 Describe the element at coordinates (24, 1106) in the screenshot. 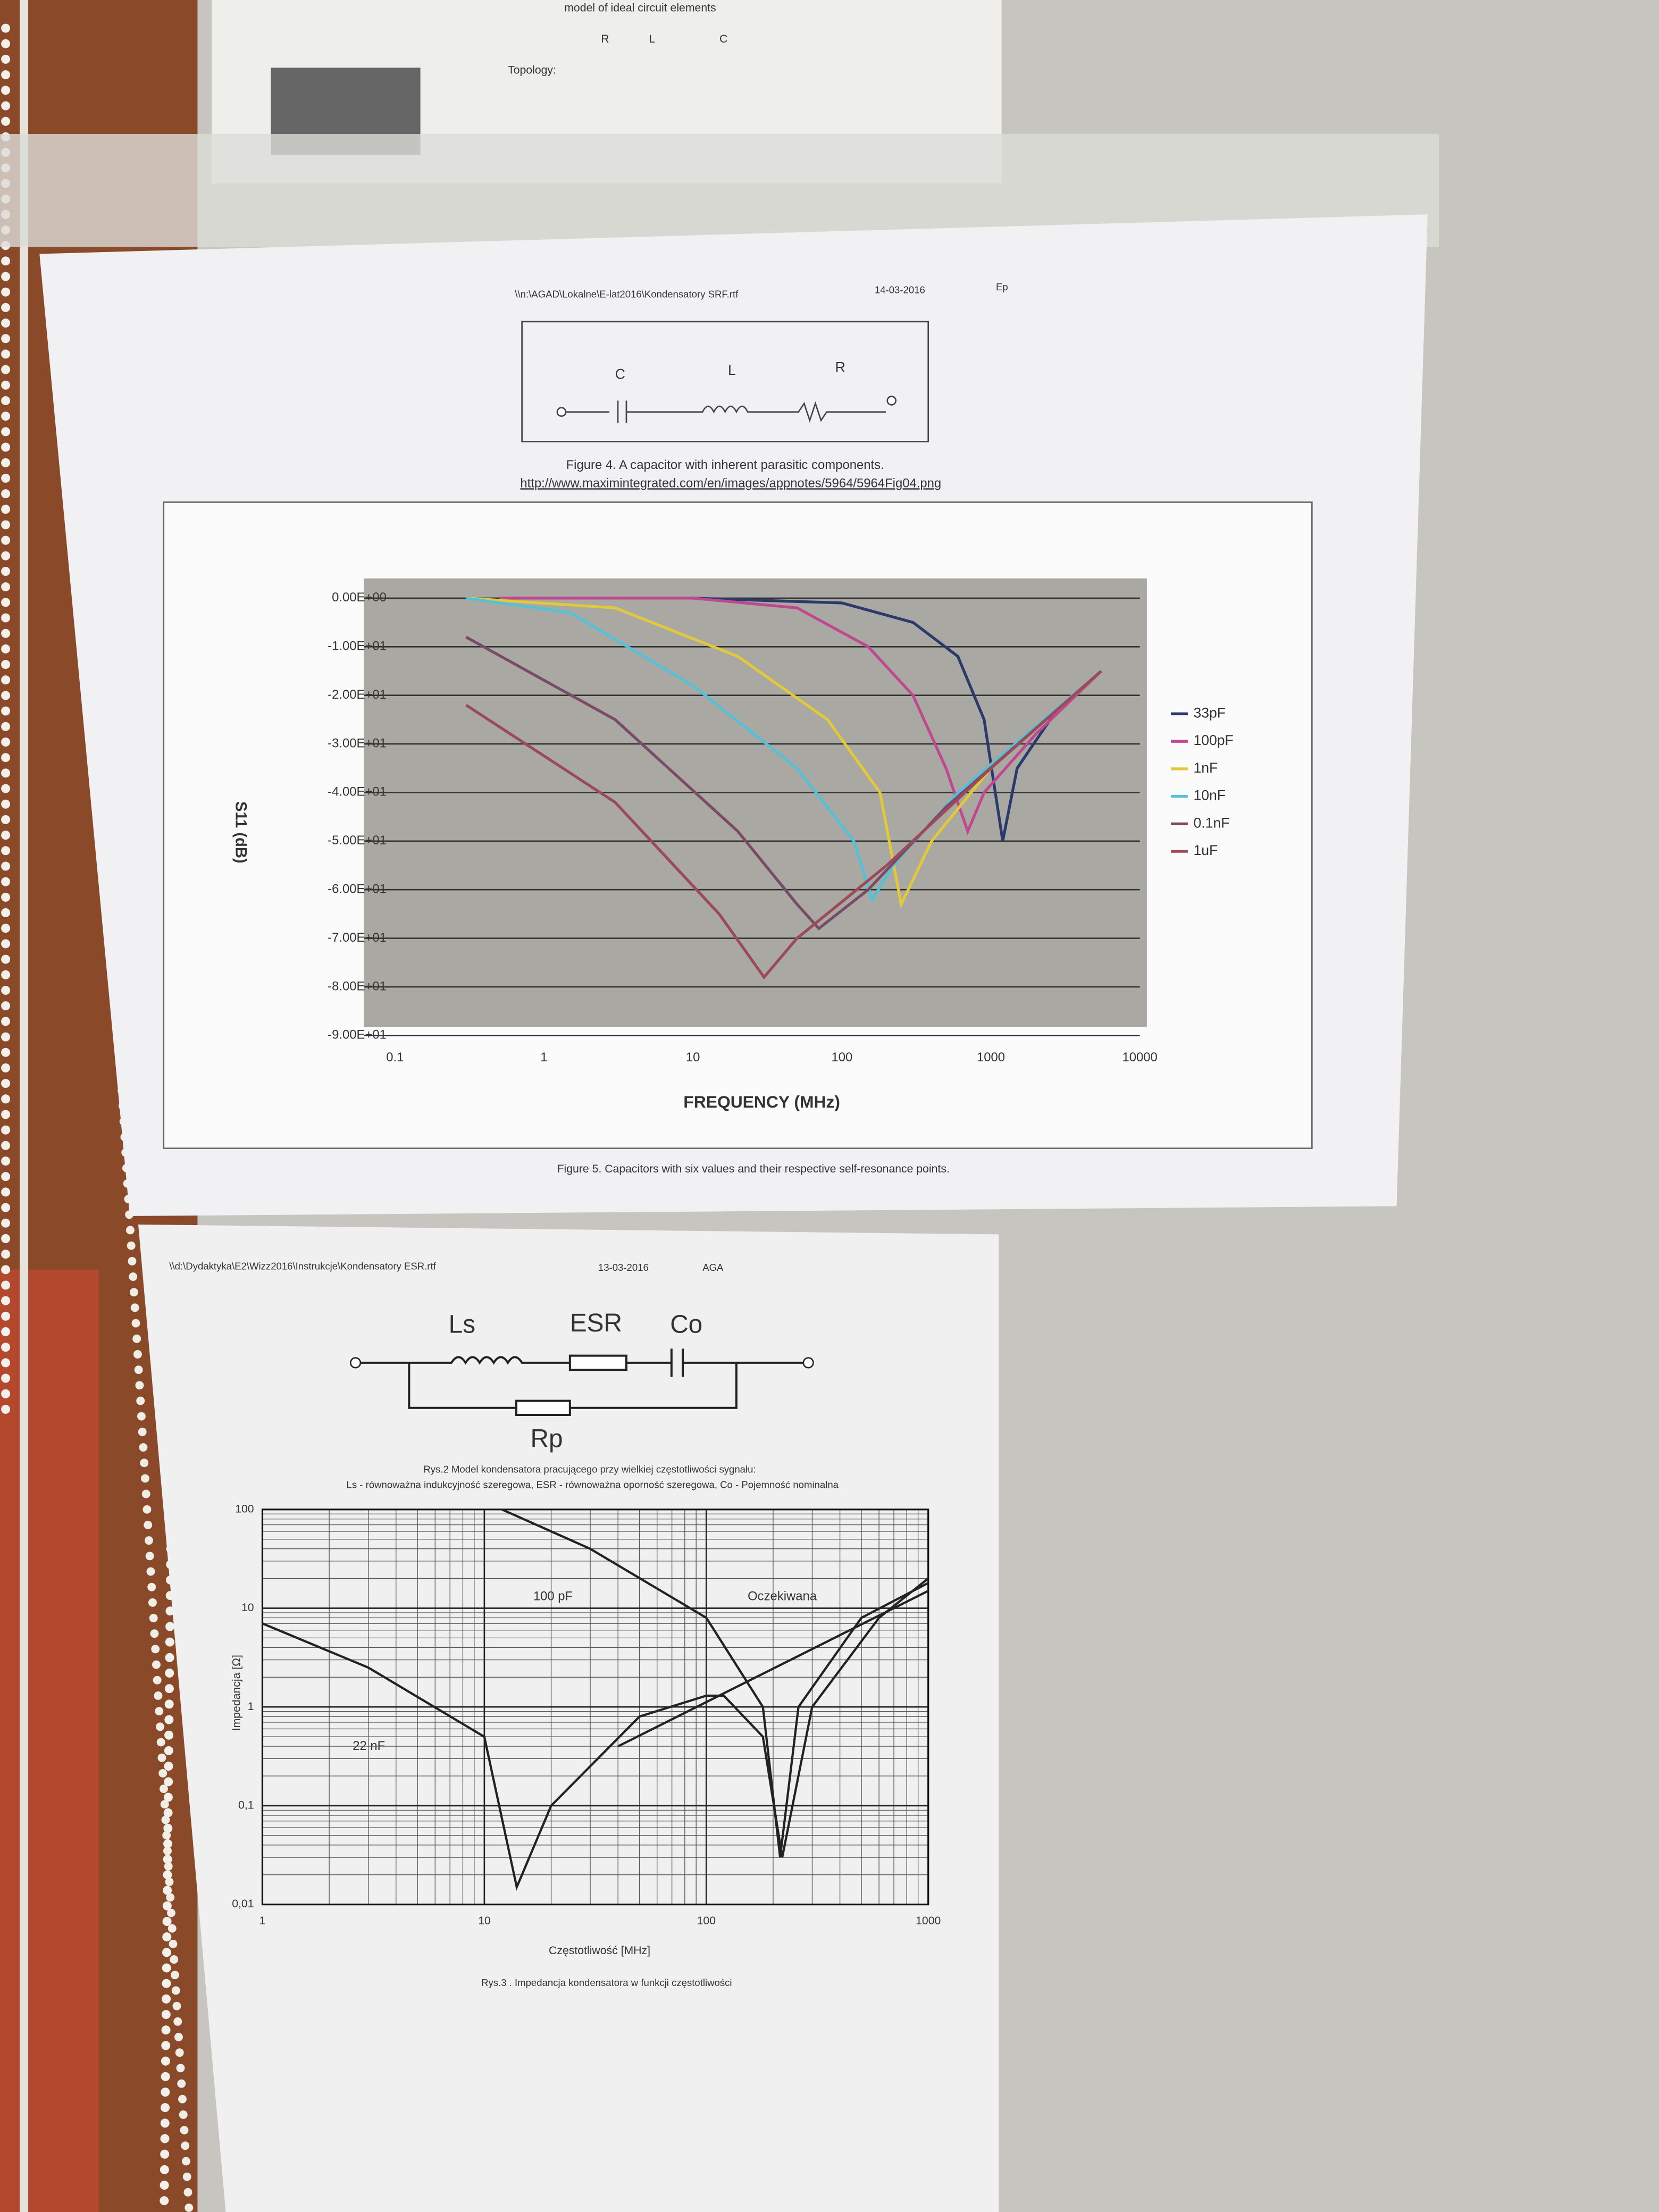

I see `cord` at that location.